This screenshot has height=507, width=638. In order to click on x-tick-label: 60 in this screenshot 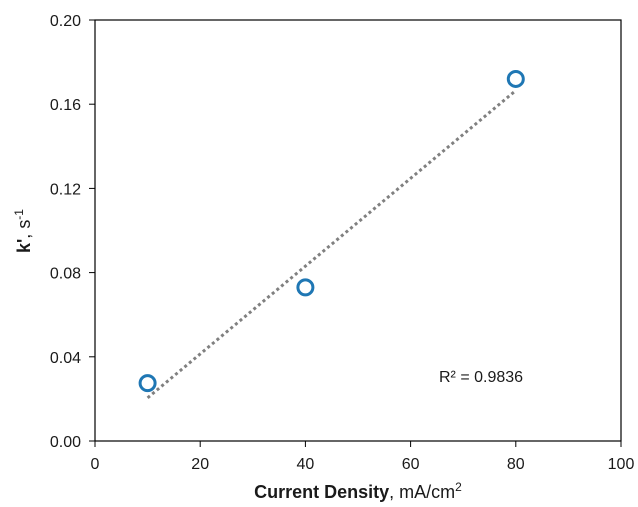, I will do `click(411, 464)`.